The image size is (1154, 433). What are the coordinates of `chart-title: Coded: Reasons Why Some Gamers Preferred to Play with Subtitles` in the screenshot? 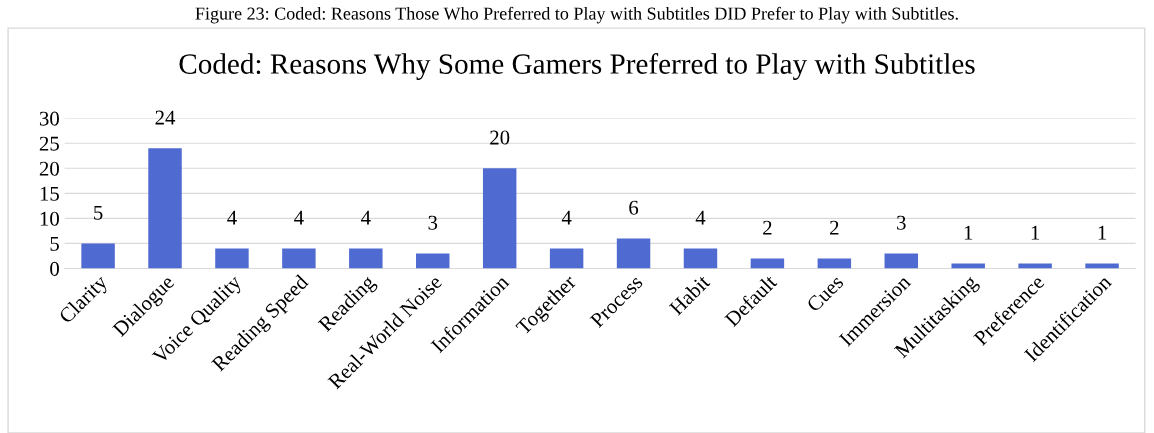 It's located at (577, 66).